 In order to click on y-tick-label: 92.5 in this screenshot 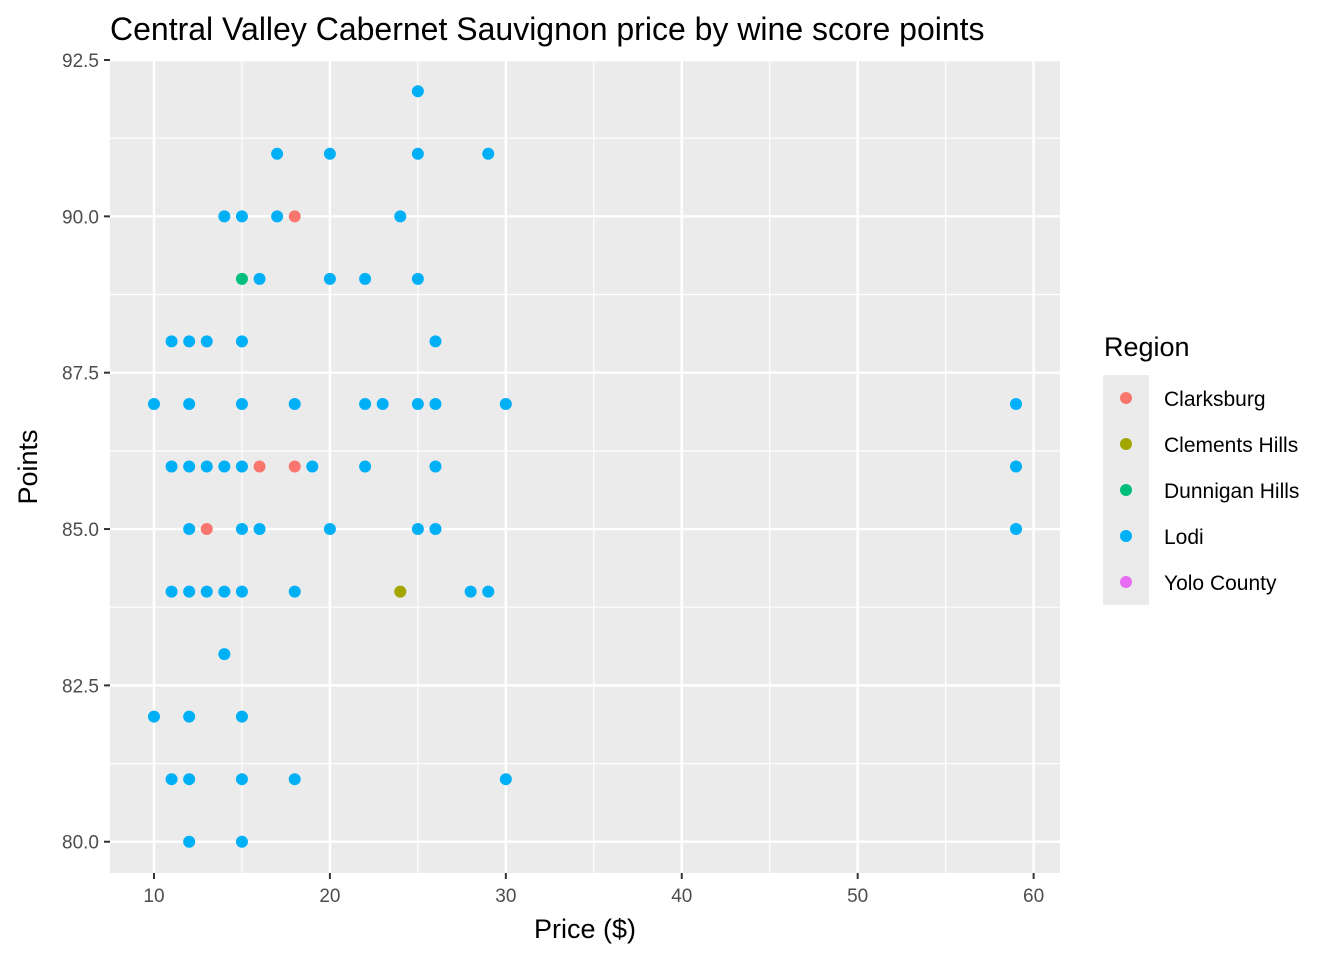, I will do `click(80, 61)`.